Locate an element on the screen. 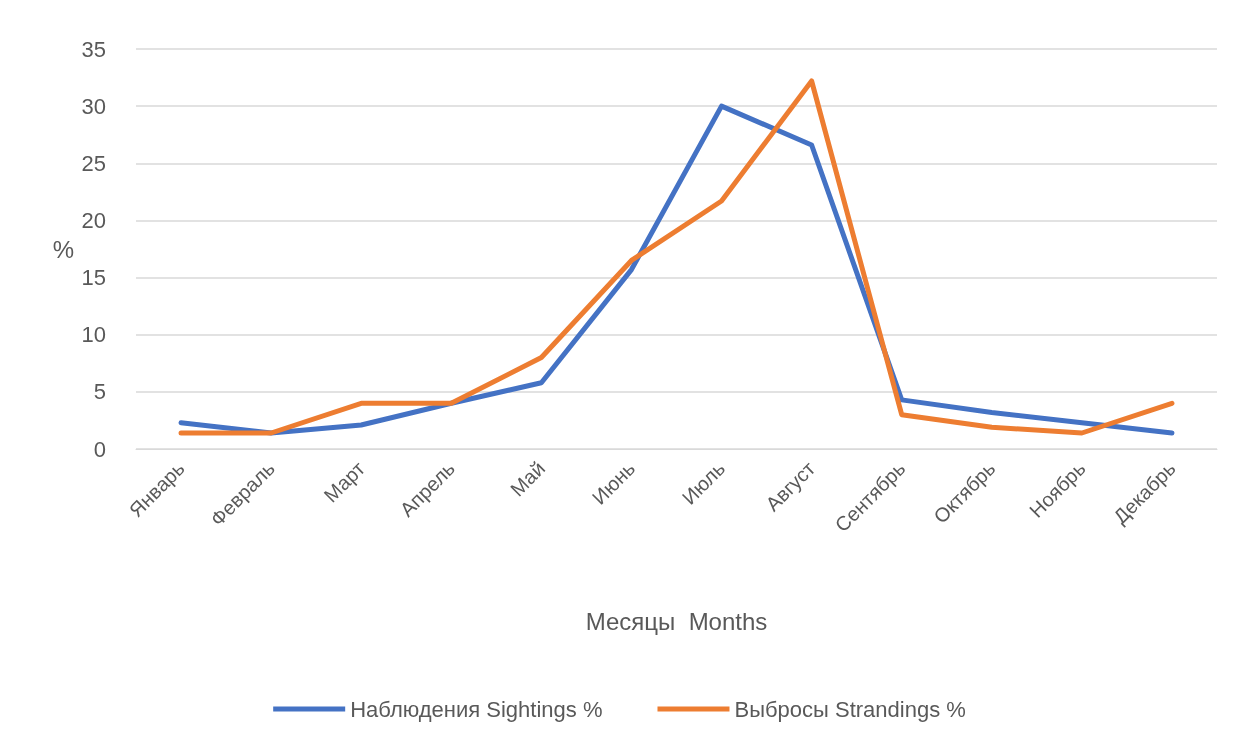  y-tick-label: 20 is located at coordinates (93, 220).